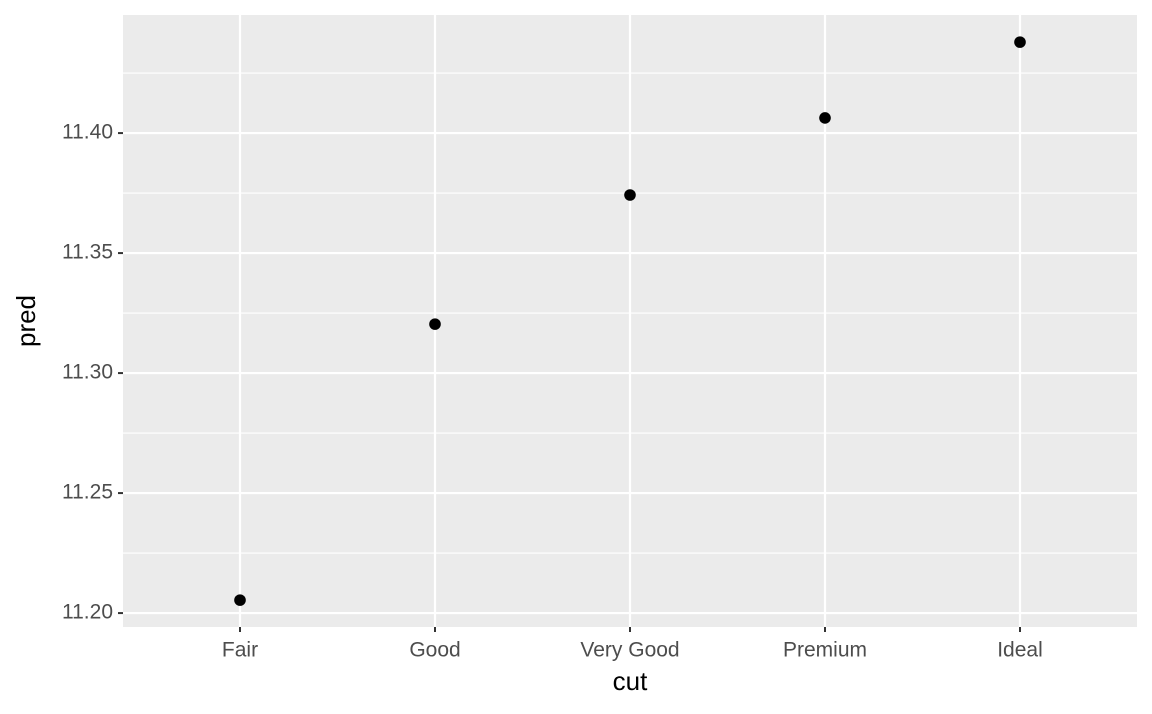 This screenshot has height=714, width=1152. Describe the element at coordinates (87, 132) in the screenshot. I see `y-tick-label: 11.40` at that location.